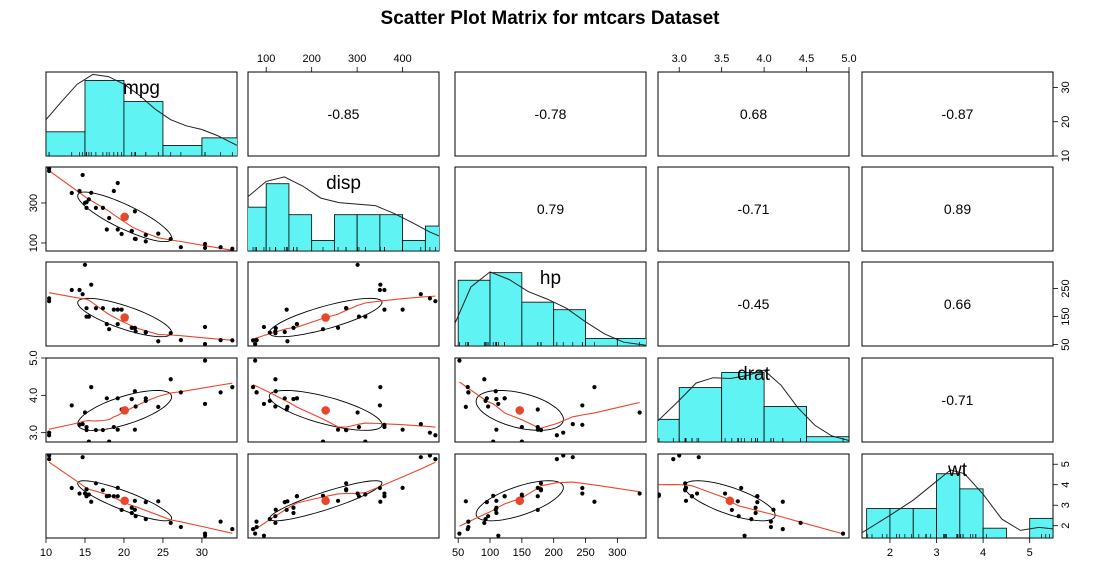 This screenshot has width=1100, height=579. What do you see at coordinates (806, 59) in the screenshot?
I see `axis-tick-label: 4.5` at bounding box center [806, 59].